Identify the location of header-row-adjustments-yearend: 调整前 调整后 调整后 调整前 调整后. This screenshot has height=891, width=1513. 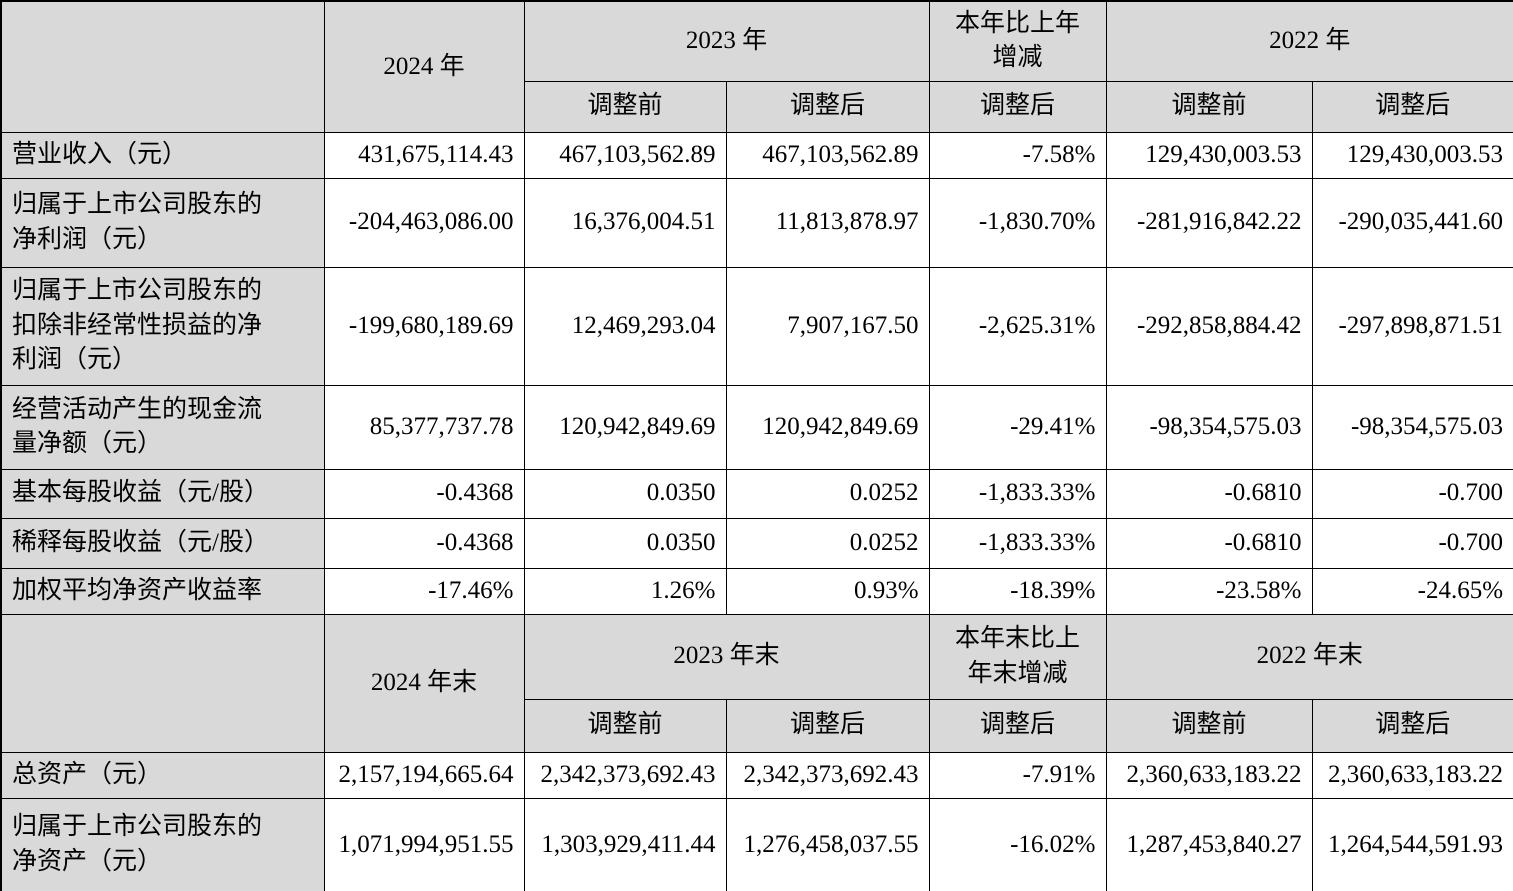
(757, 725).